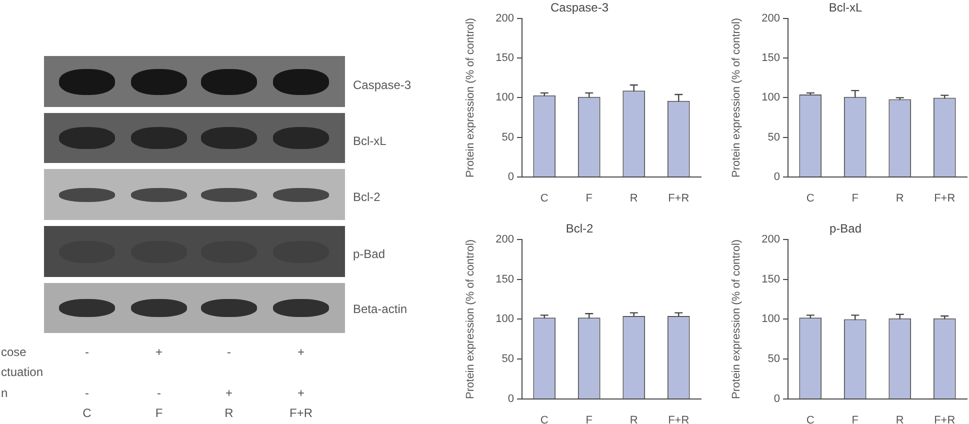 This screenshot has height=424, width=969. Describe the element at coordinates (13, 352) in the screenshot. I see `text: cose` at that location.